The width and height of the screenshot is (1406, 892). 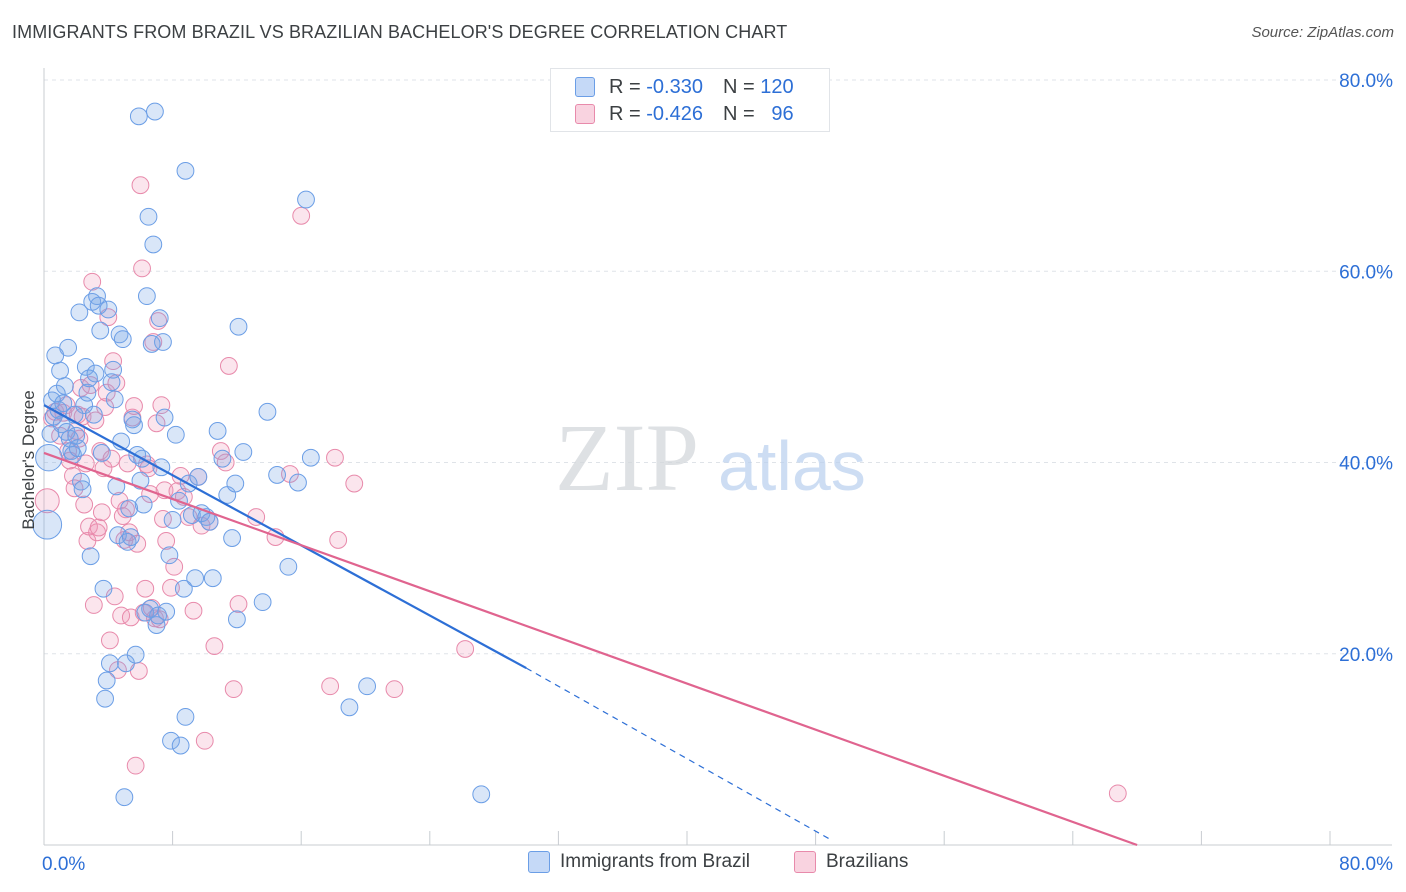 What do you see at coordinates (678, 754) in the screenshot?
I see `trend-line-extension` at bounding box center [678, 754].